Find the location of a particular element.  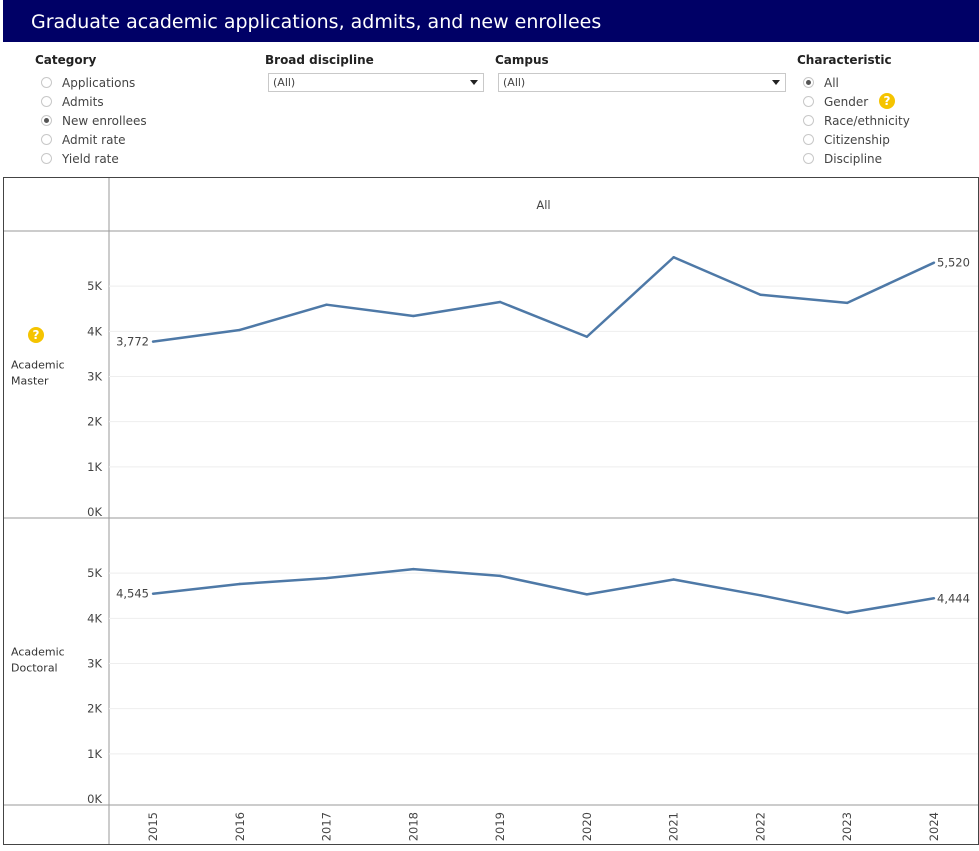

data-label-last: 5,520 is located at coordinates (953, 263).